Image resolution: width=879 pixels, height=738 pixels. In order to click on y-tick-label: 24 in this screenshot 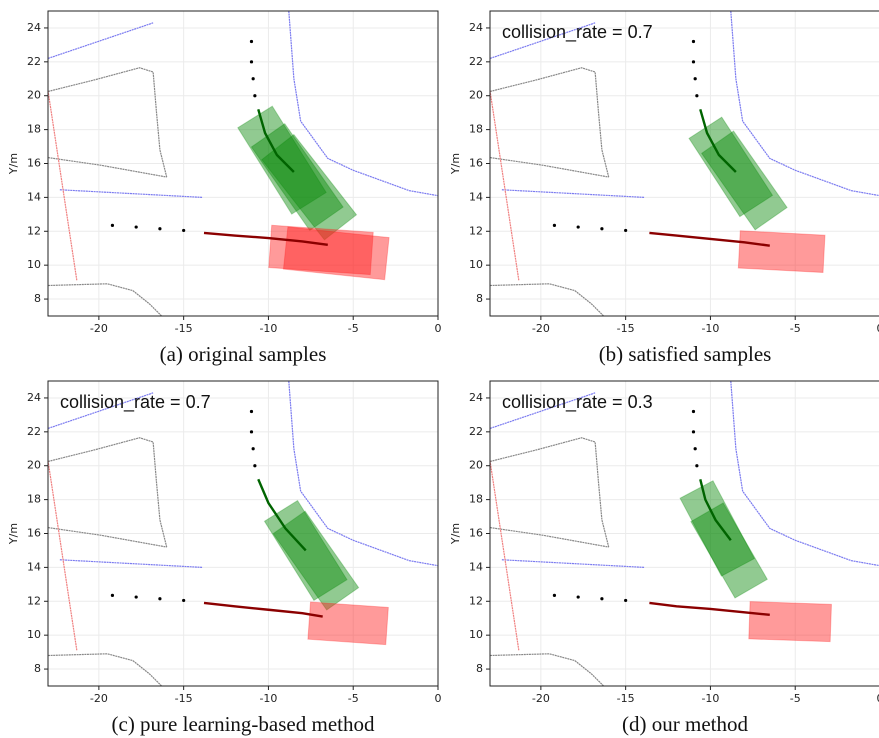, I will do `click(34, 27)`.